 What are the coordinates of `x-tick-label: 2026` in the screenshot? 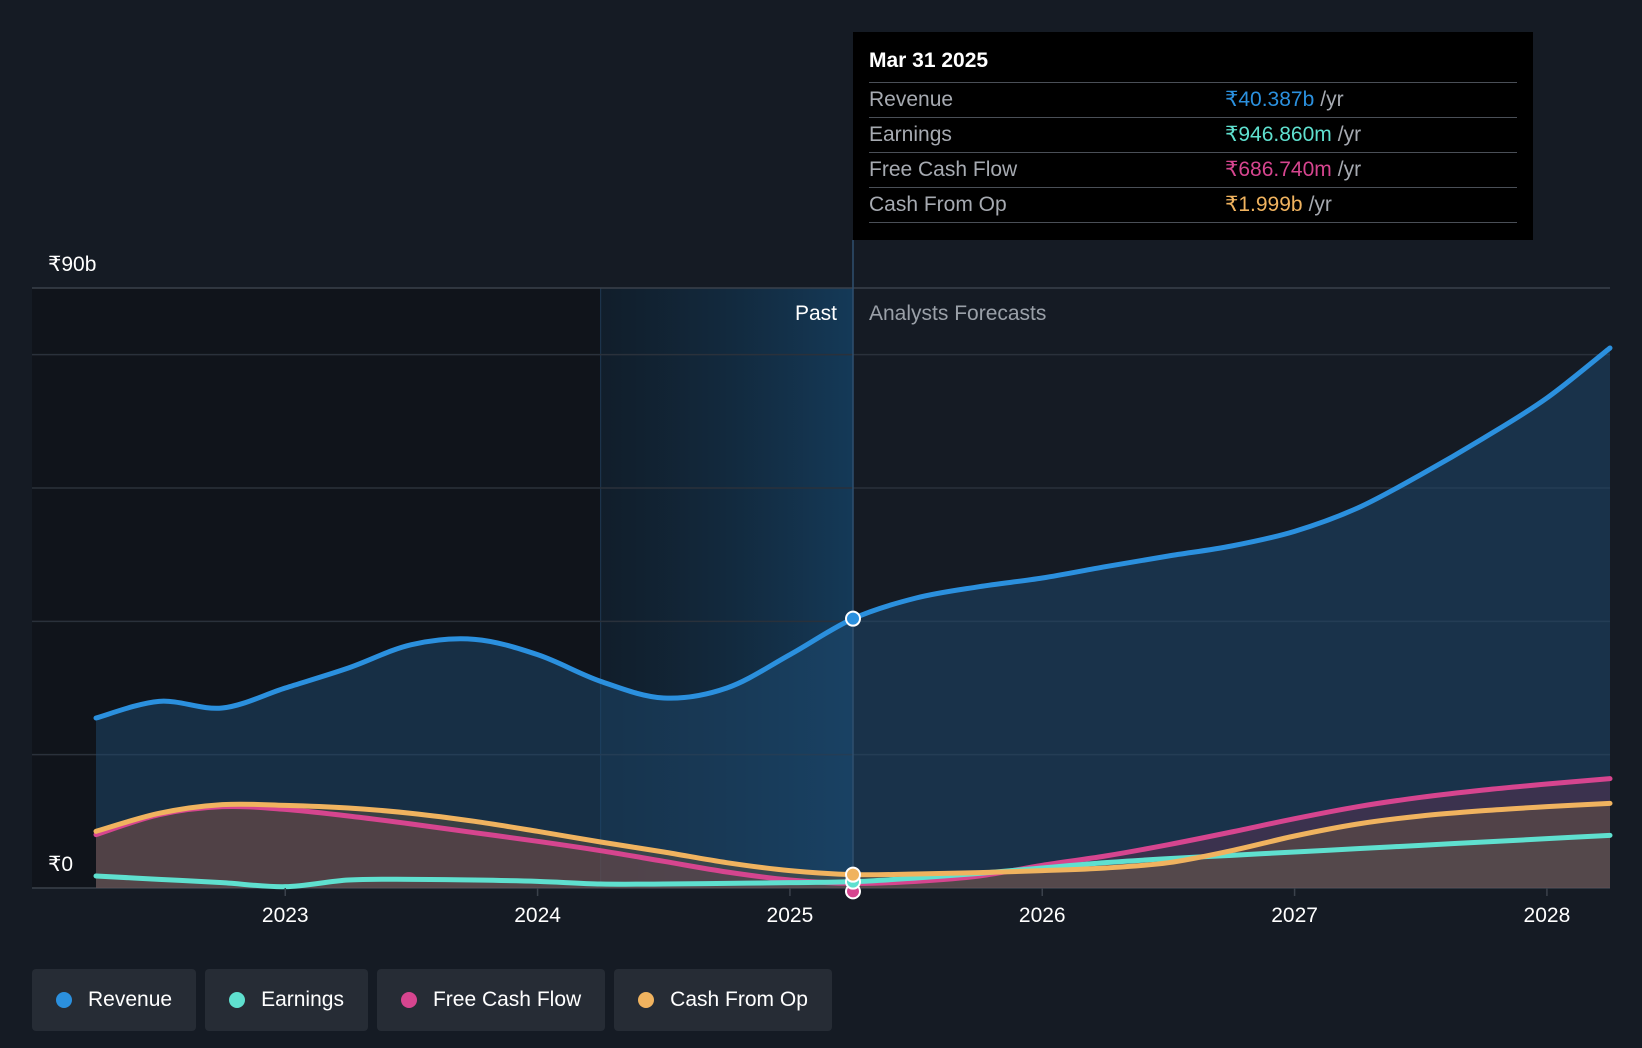 It's located at (1042, 915).